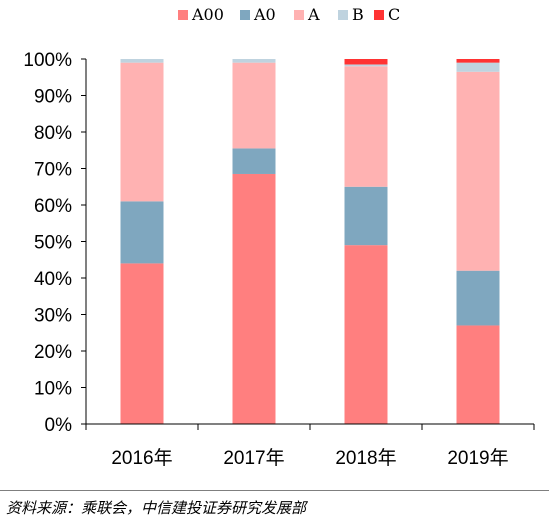 This screenshot has height=526, width=549. Describe the element at coordinates (253, 458) in the screenshot. I see `x-tick-label: 2017年` at that location.